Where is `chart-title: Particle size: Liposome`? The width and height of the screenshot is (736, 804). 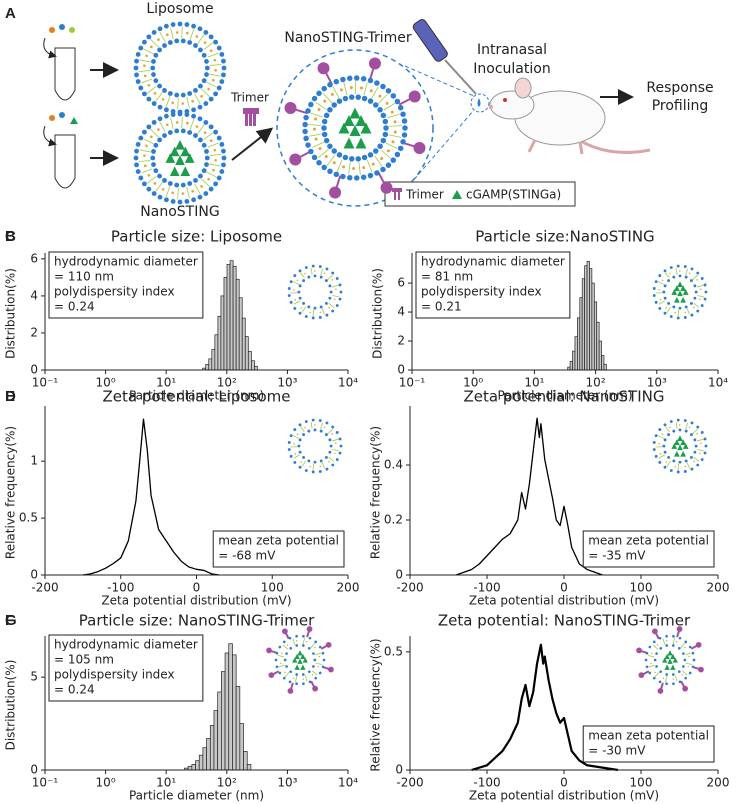 chart-title: Particle size: Liposome is located at coordinates (196, 237).